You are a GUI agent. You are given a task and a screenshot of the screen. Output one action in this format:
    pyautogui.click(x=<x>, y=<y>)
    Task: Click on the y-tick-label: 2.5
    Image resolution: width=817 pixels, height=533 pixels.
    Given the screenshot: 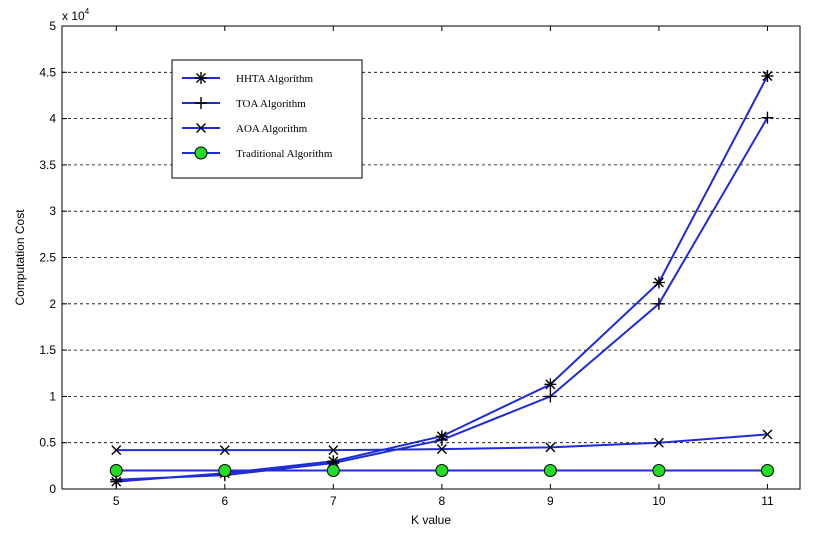 What is the action you would take?
    pyautogui.click(x=47, y=258)
    